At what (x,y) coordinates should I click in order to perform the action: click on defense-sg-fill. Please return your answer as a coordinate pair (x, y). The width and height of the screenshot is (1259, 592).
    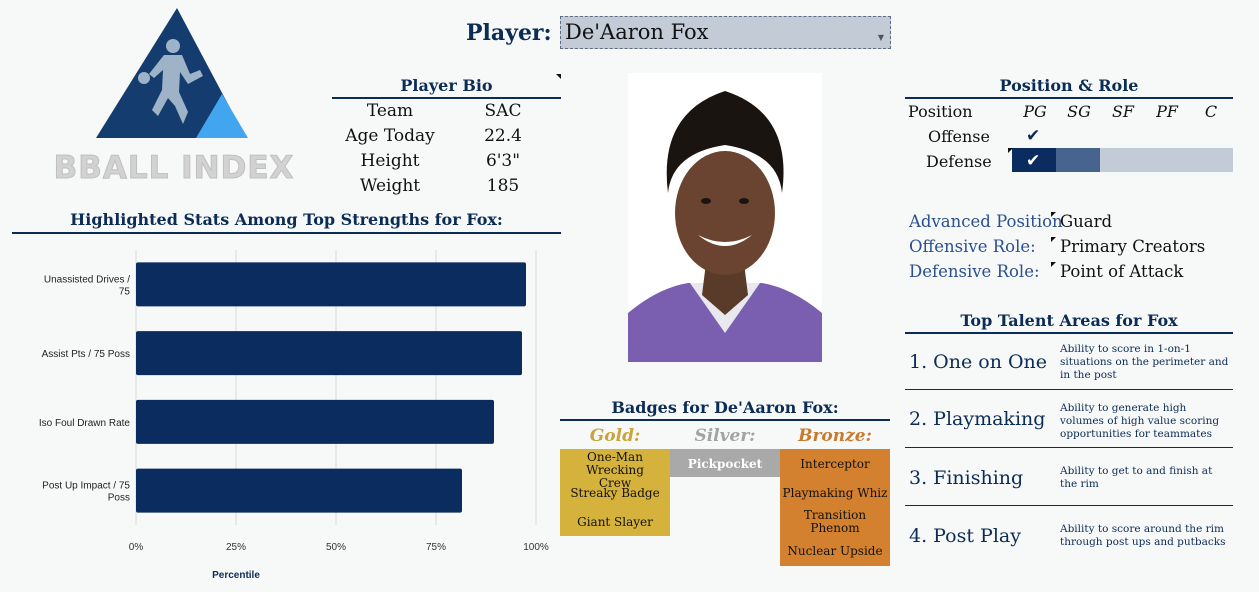
    Looking at the image, I should click on (1078, 160).